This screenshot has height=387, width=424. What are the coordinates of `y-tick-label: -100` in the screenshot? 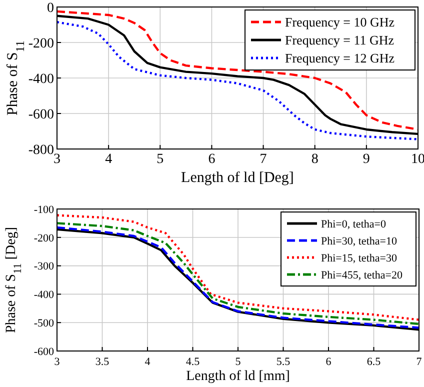 It's located at (44, 210).